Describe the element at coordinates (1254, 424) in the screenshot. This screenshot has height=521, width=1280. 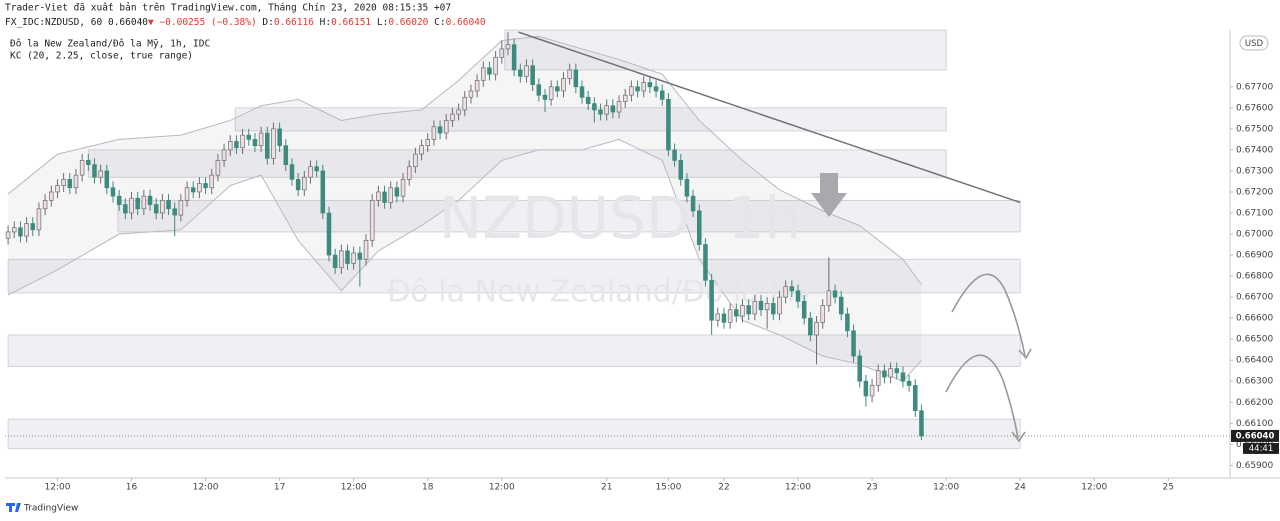
I see `y-tick-label: 0.66100` at that location.